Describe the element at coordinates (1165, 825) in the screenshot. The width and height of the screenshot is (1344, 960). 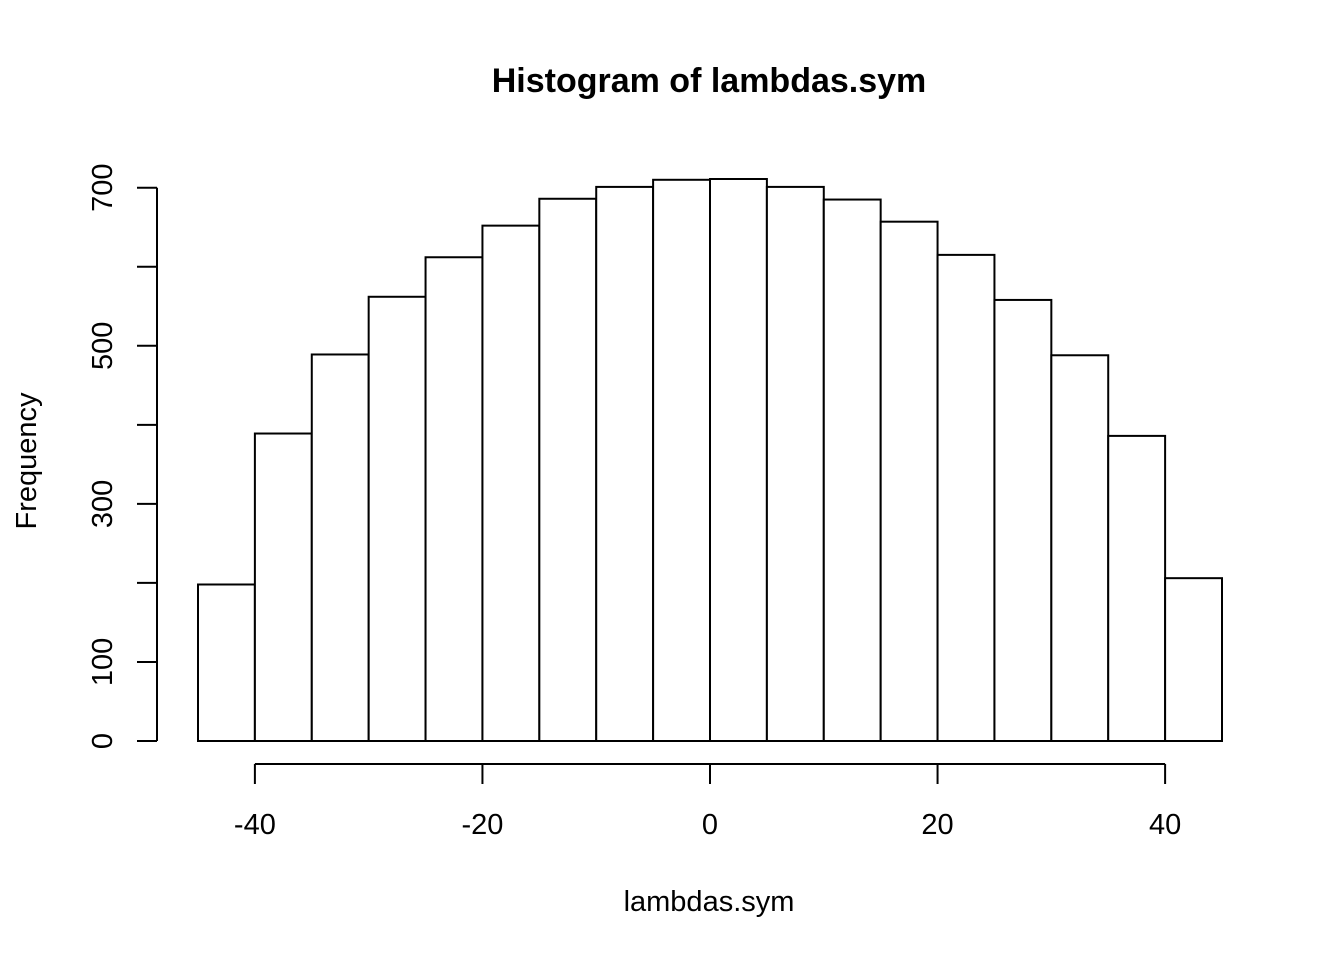
I see `x-tick-label: 40` at that location.